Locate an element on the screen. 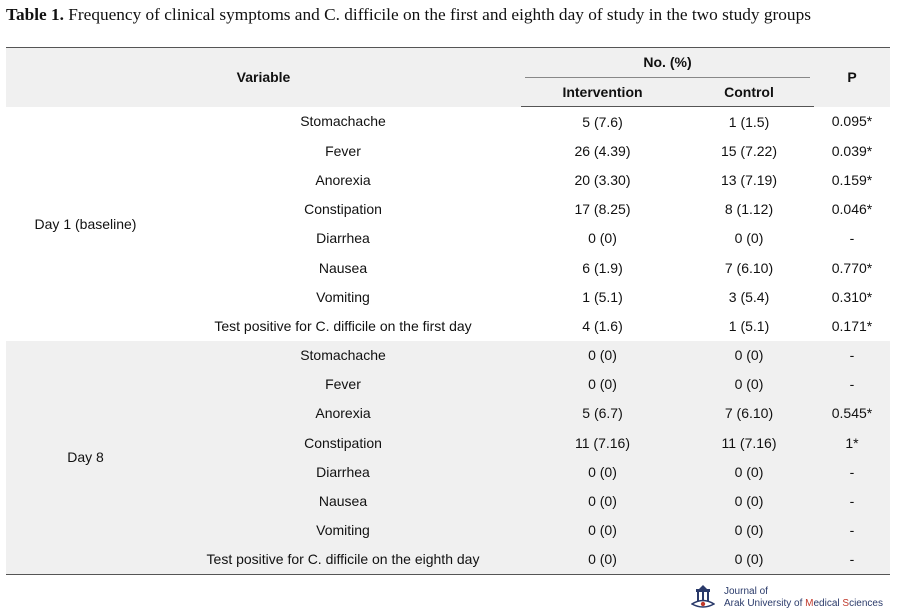 This screenshot has width=897, height=613. intervention-cell: 26 (4.39) is located at coordinates (602, 151).